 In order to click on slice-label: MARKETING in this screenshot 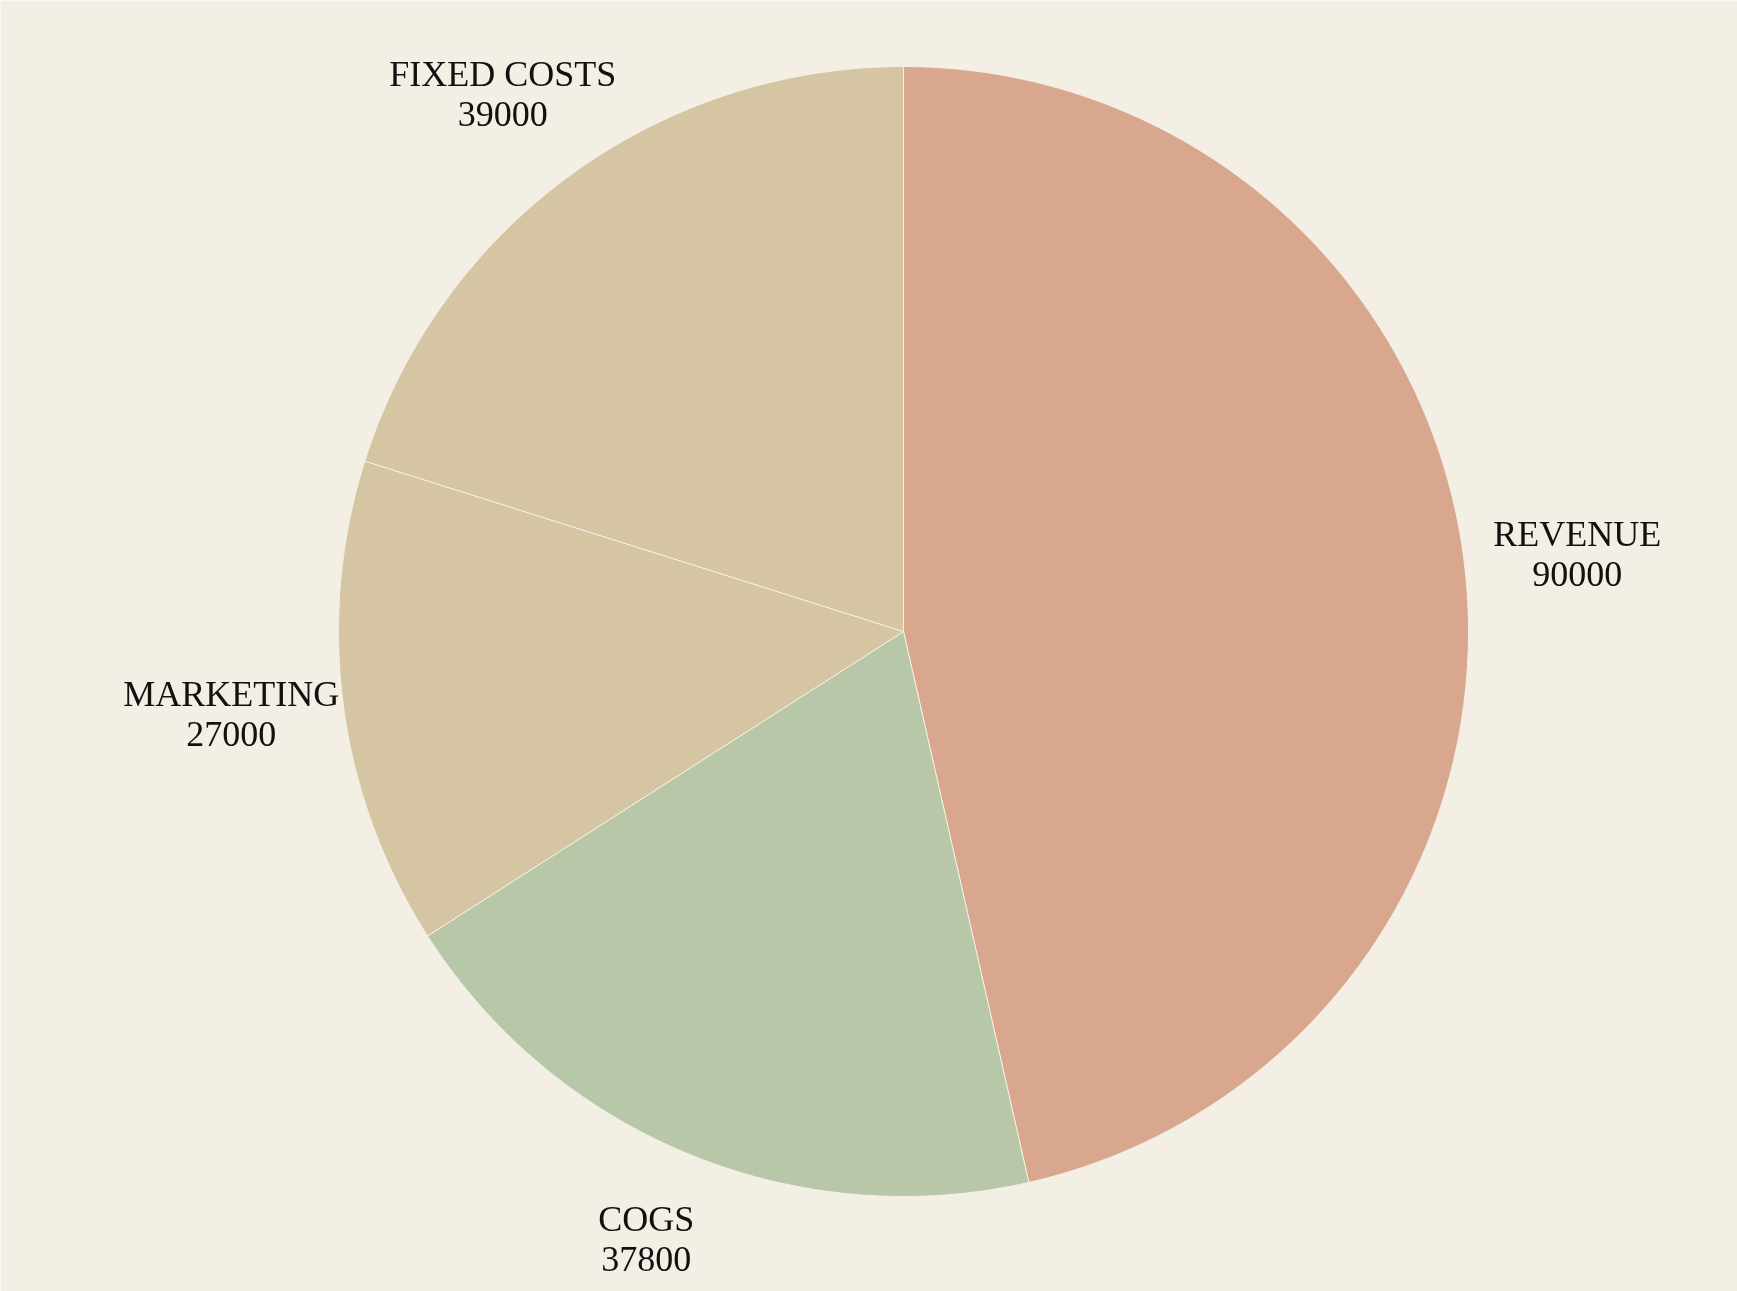, I will do `click(231, 694)`.